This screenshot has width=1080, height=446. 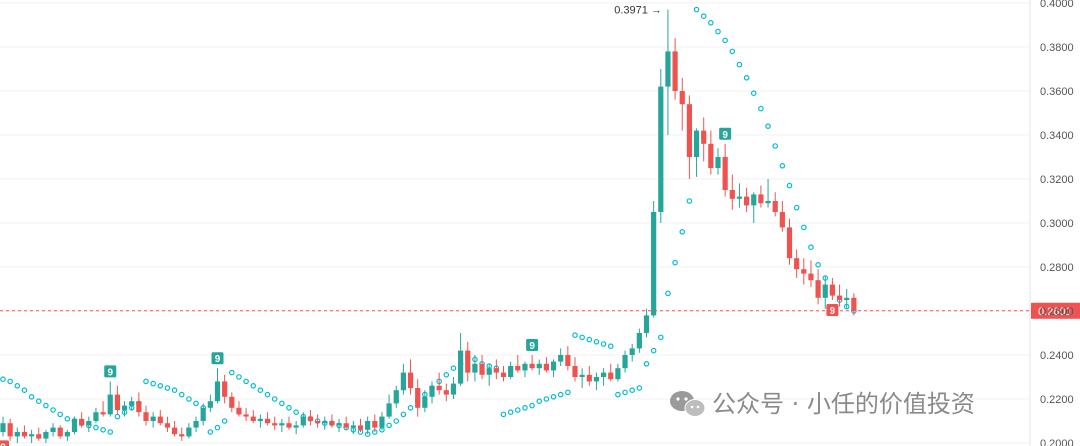 I want to click on y-tick-label: 0.2000, so click(x=1057, y=442).